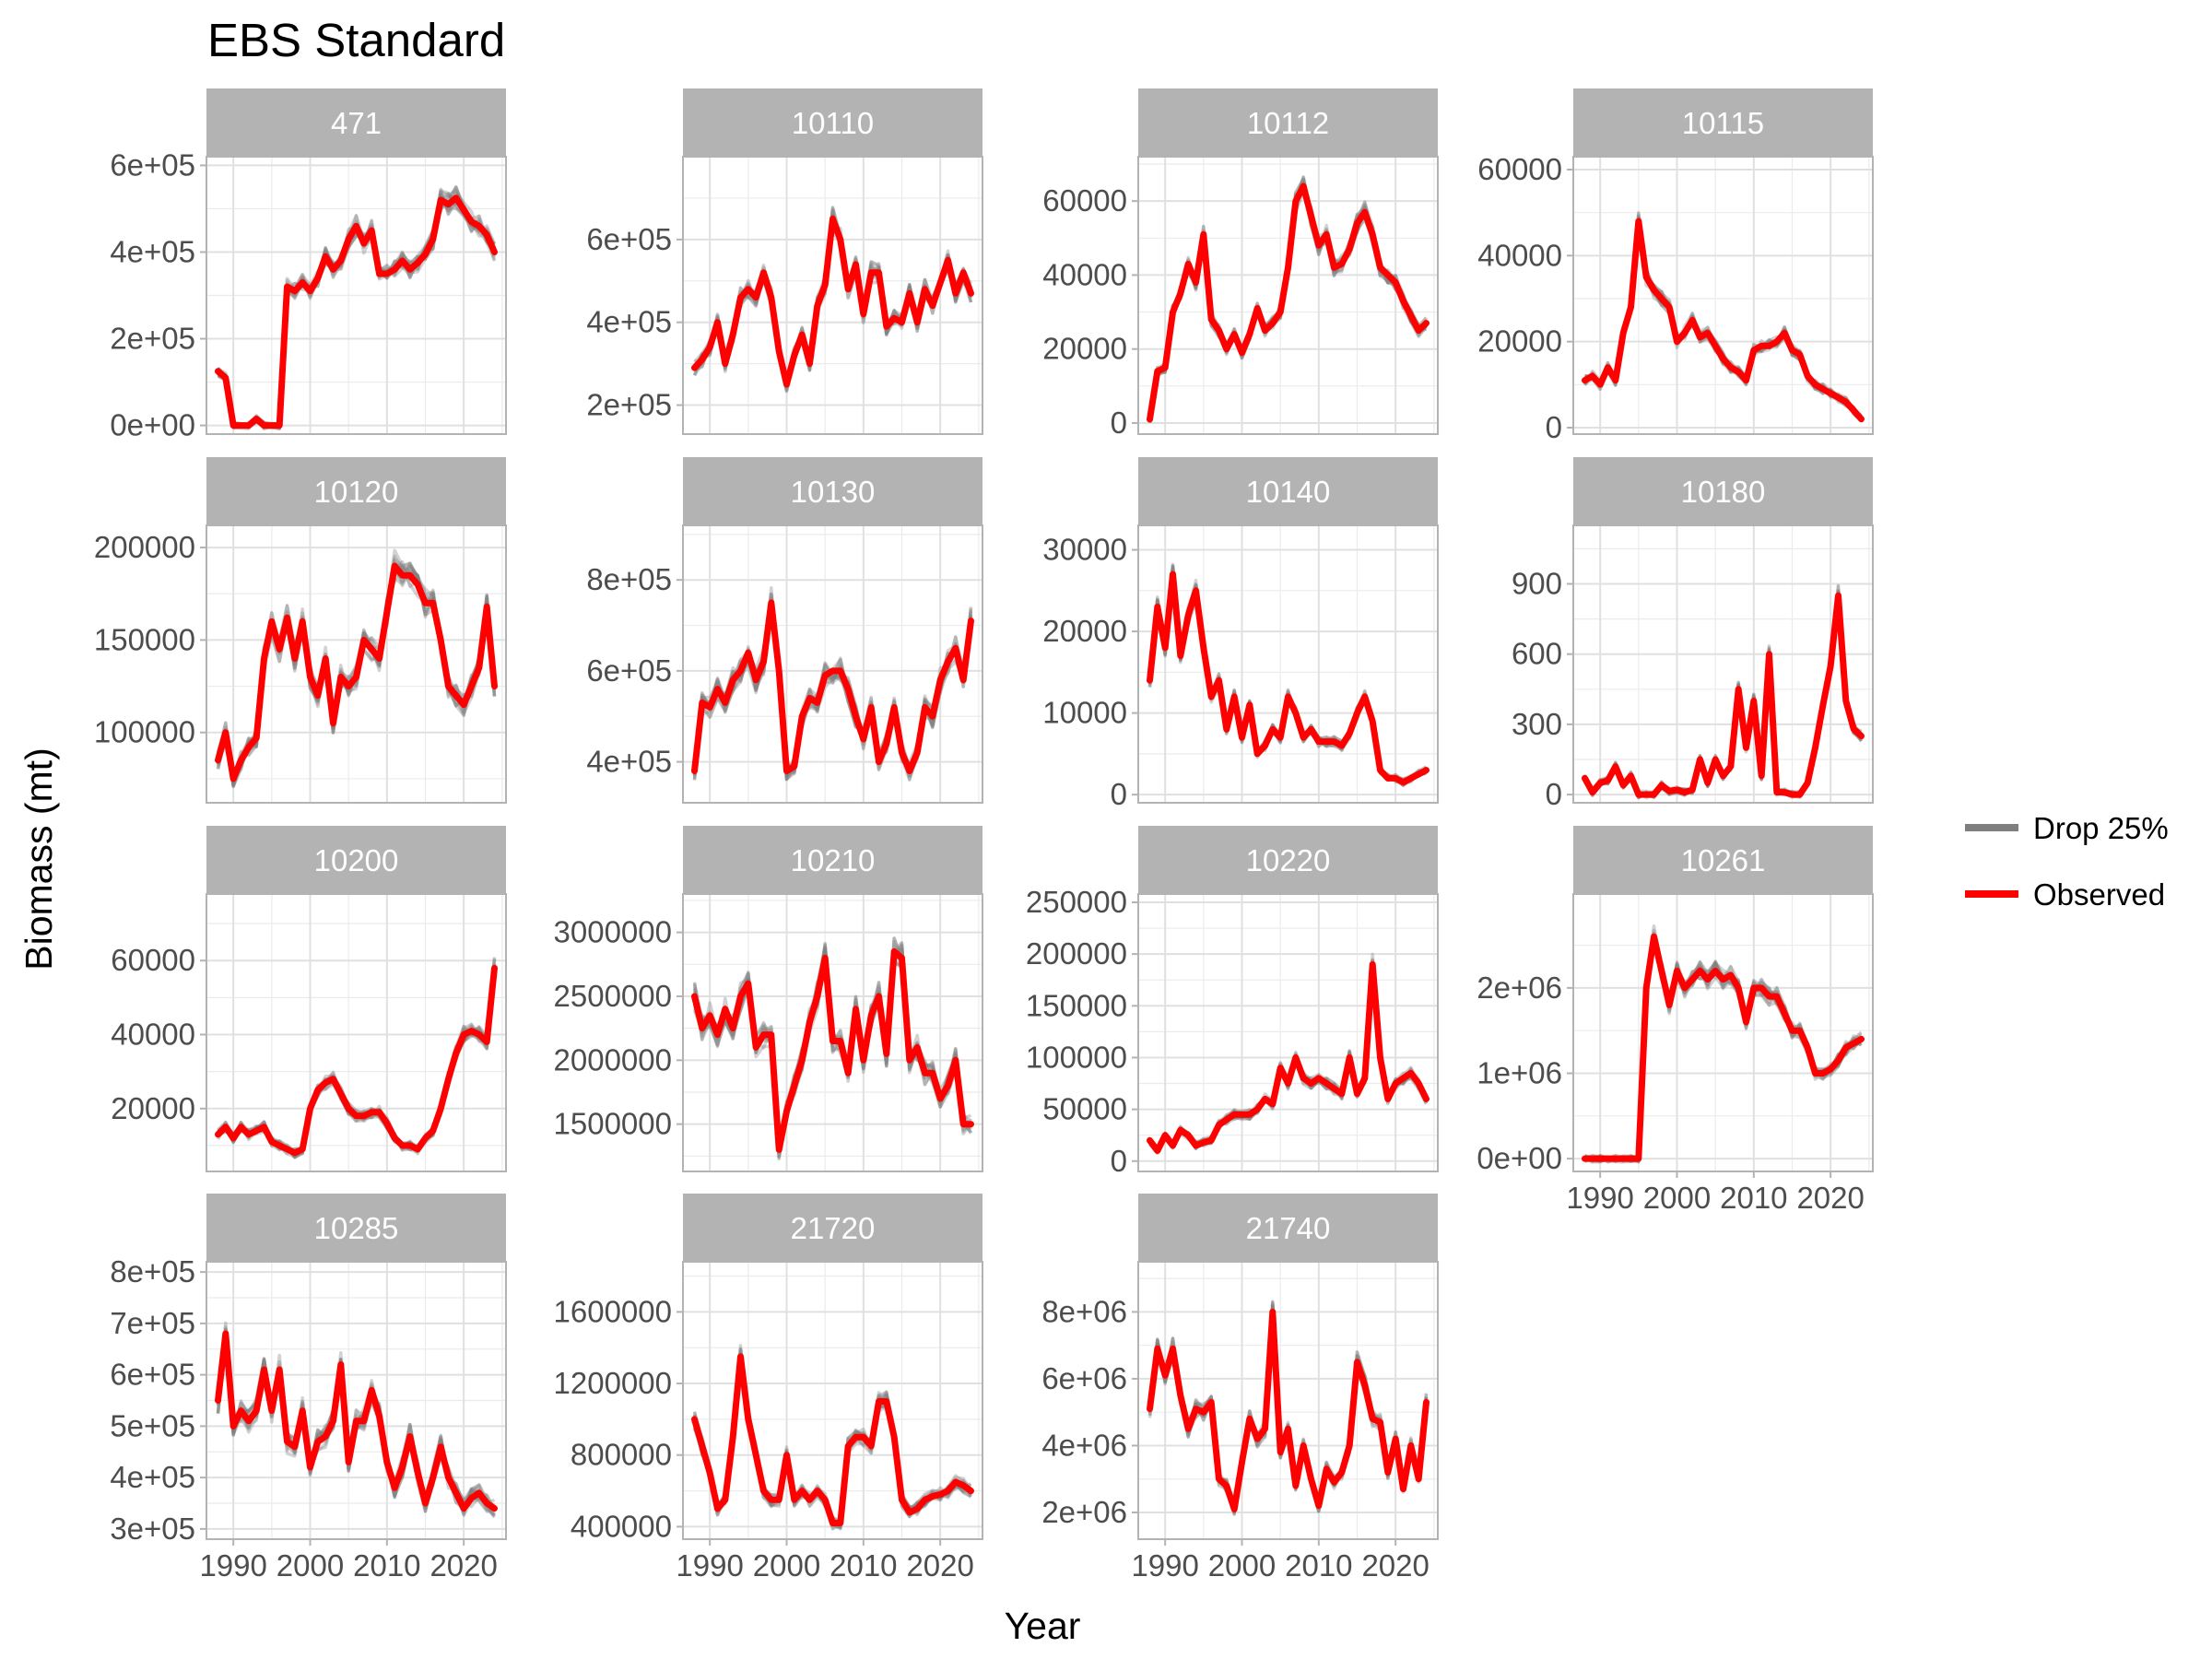 The image size is (2212, 1659). I want to click on facet-panel-10110: 10110 2e+05 4e+05 6e+05, so click(784, 261).